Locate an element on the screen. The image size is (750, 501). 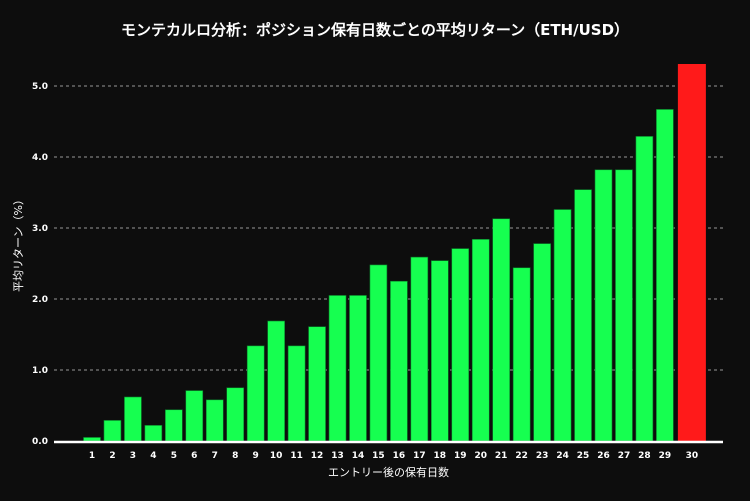
y-tick-label: 0.0 is located at coordinates (40, 442).